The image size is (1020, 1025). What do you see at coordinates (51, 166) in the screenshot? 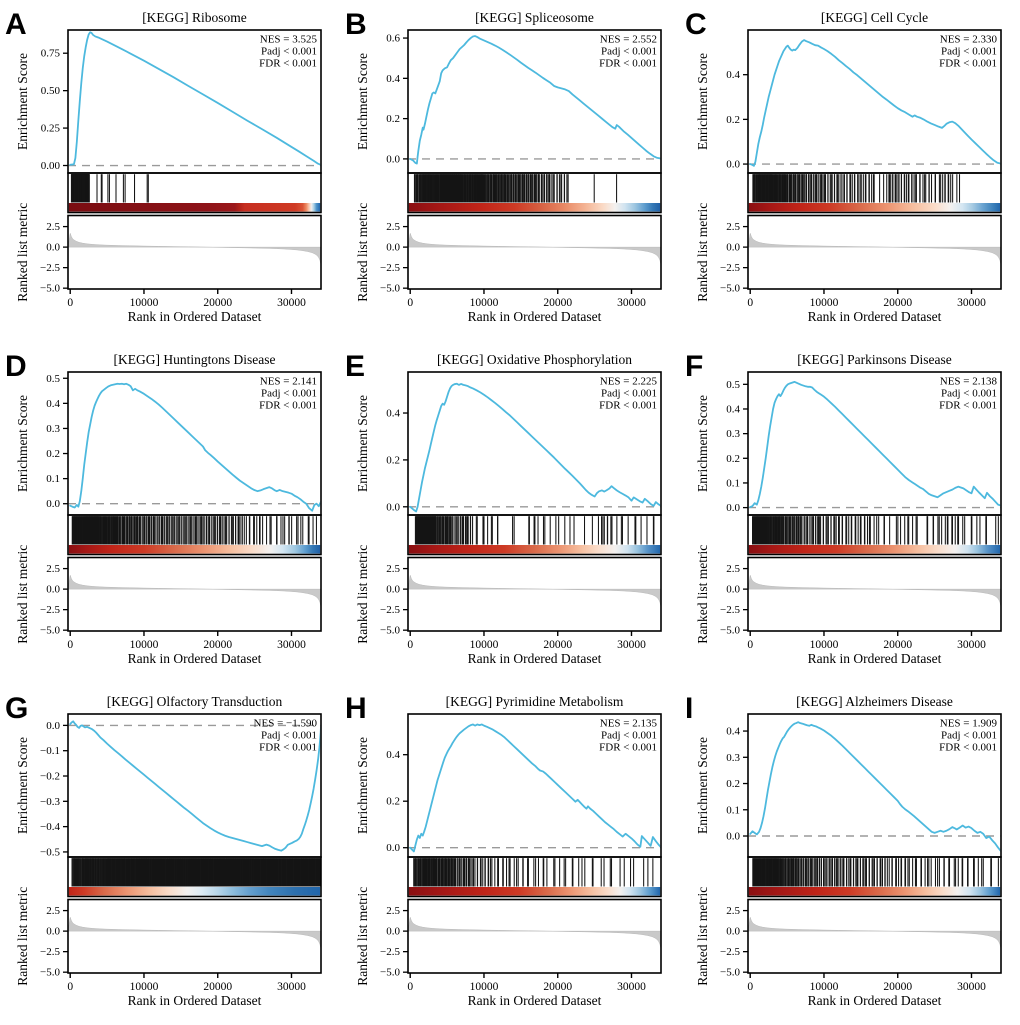
I see `es-ytick-label: 0.00` at bounding box center [51, 166].